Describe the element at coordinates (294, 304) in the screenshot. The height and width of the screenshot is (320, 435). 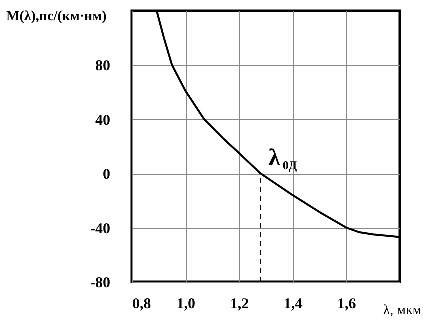
I see `x-tick-label: 1,4` at that location.